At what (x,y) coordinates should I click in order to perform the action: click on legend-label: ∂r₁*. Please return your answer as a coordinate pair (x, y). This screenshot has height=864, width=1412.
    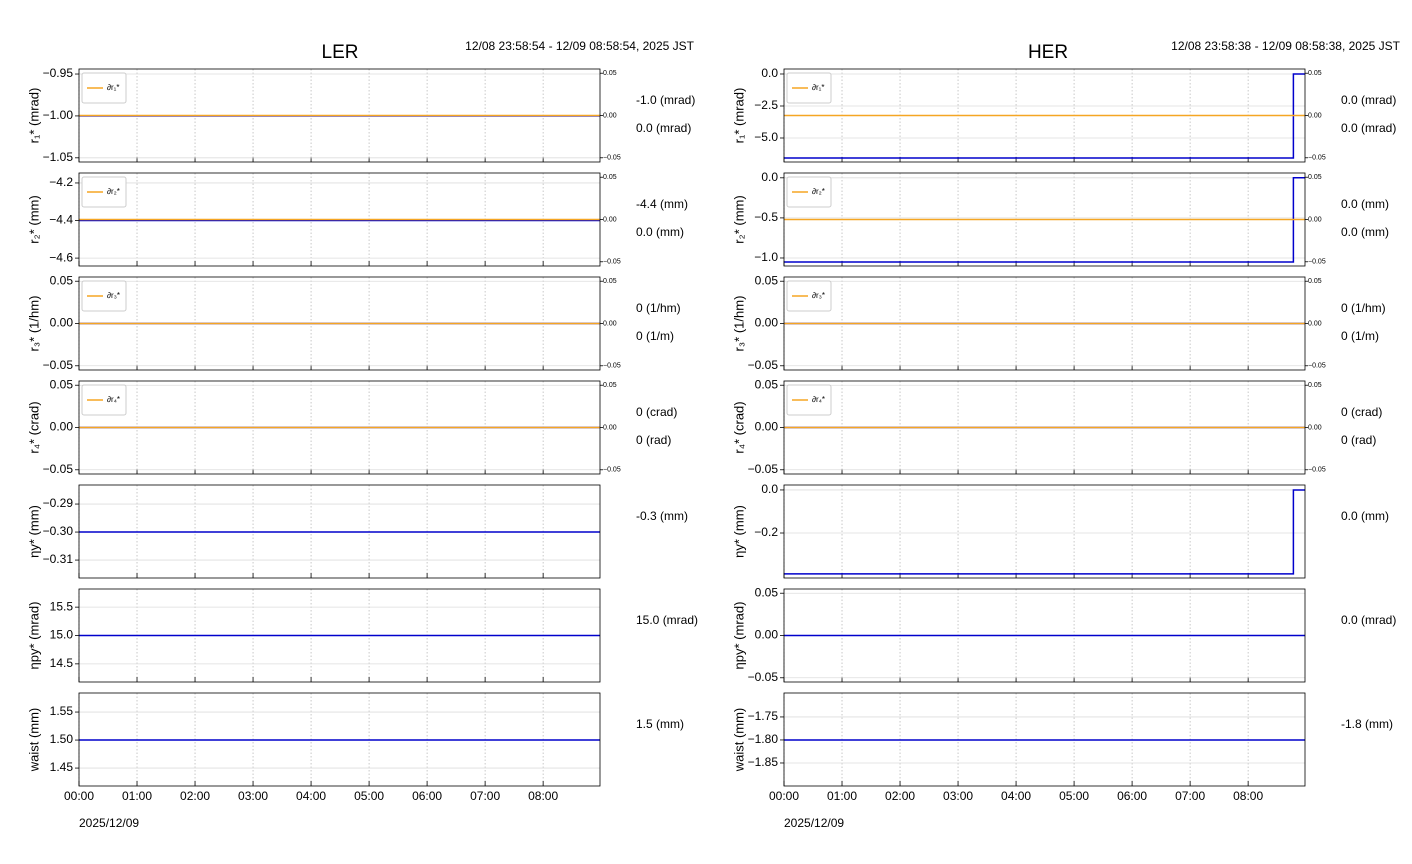
    Looking at the image, I should click on (113, 87).